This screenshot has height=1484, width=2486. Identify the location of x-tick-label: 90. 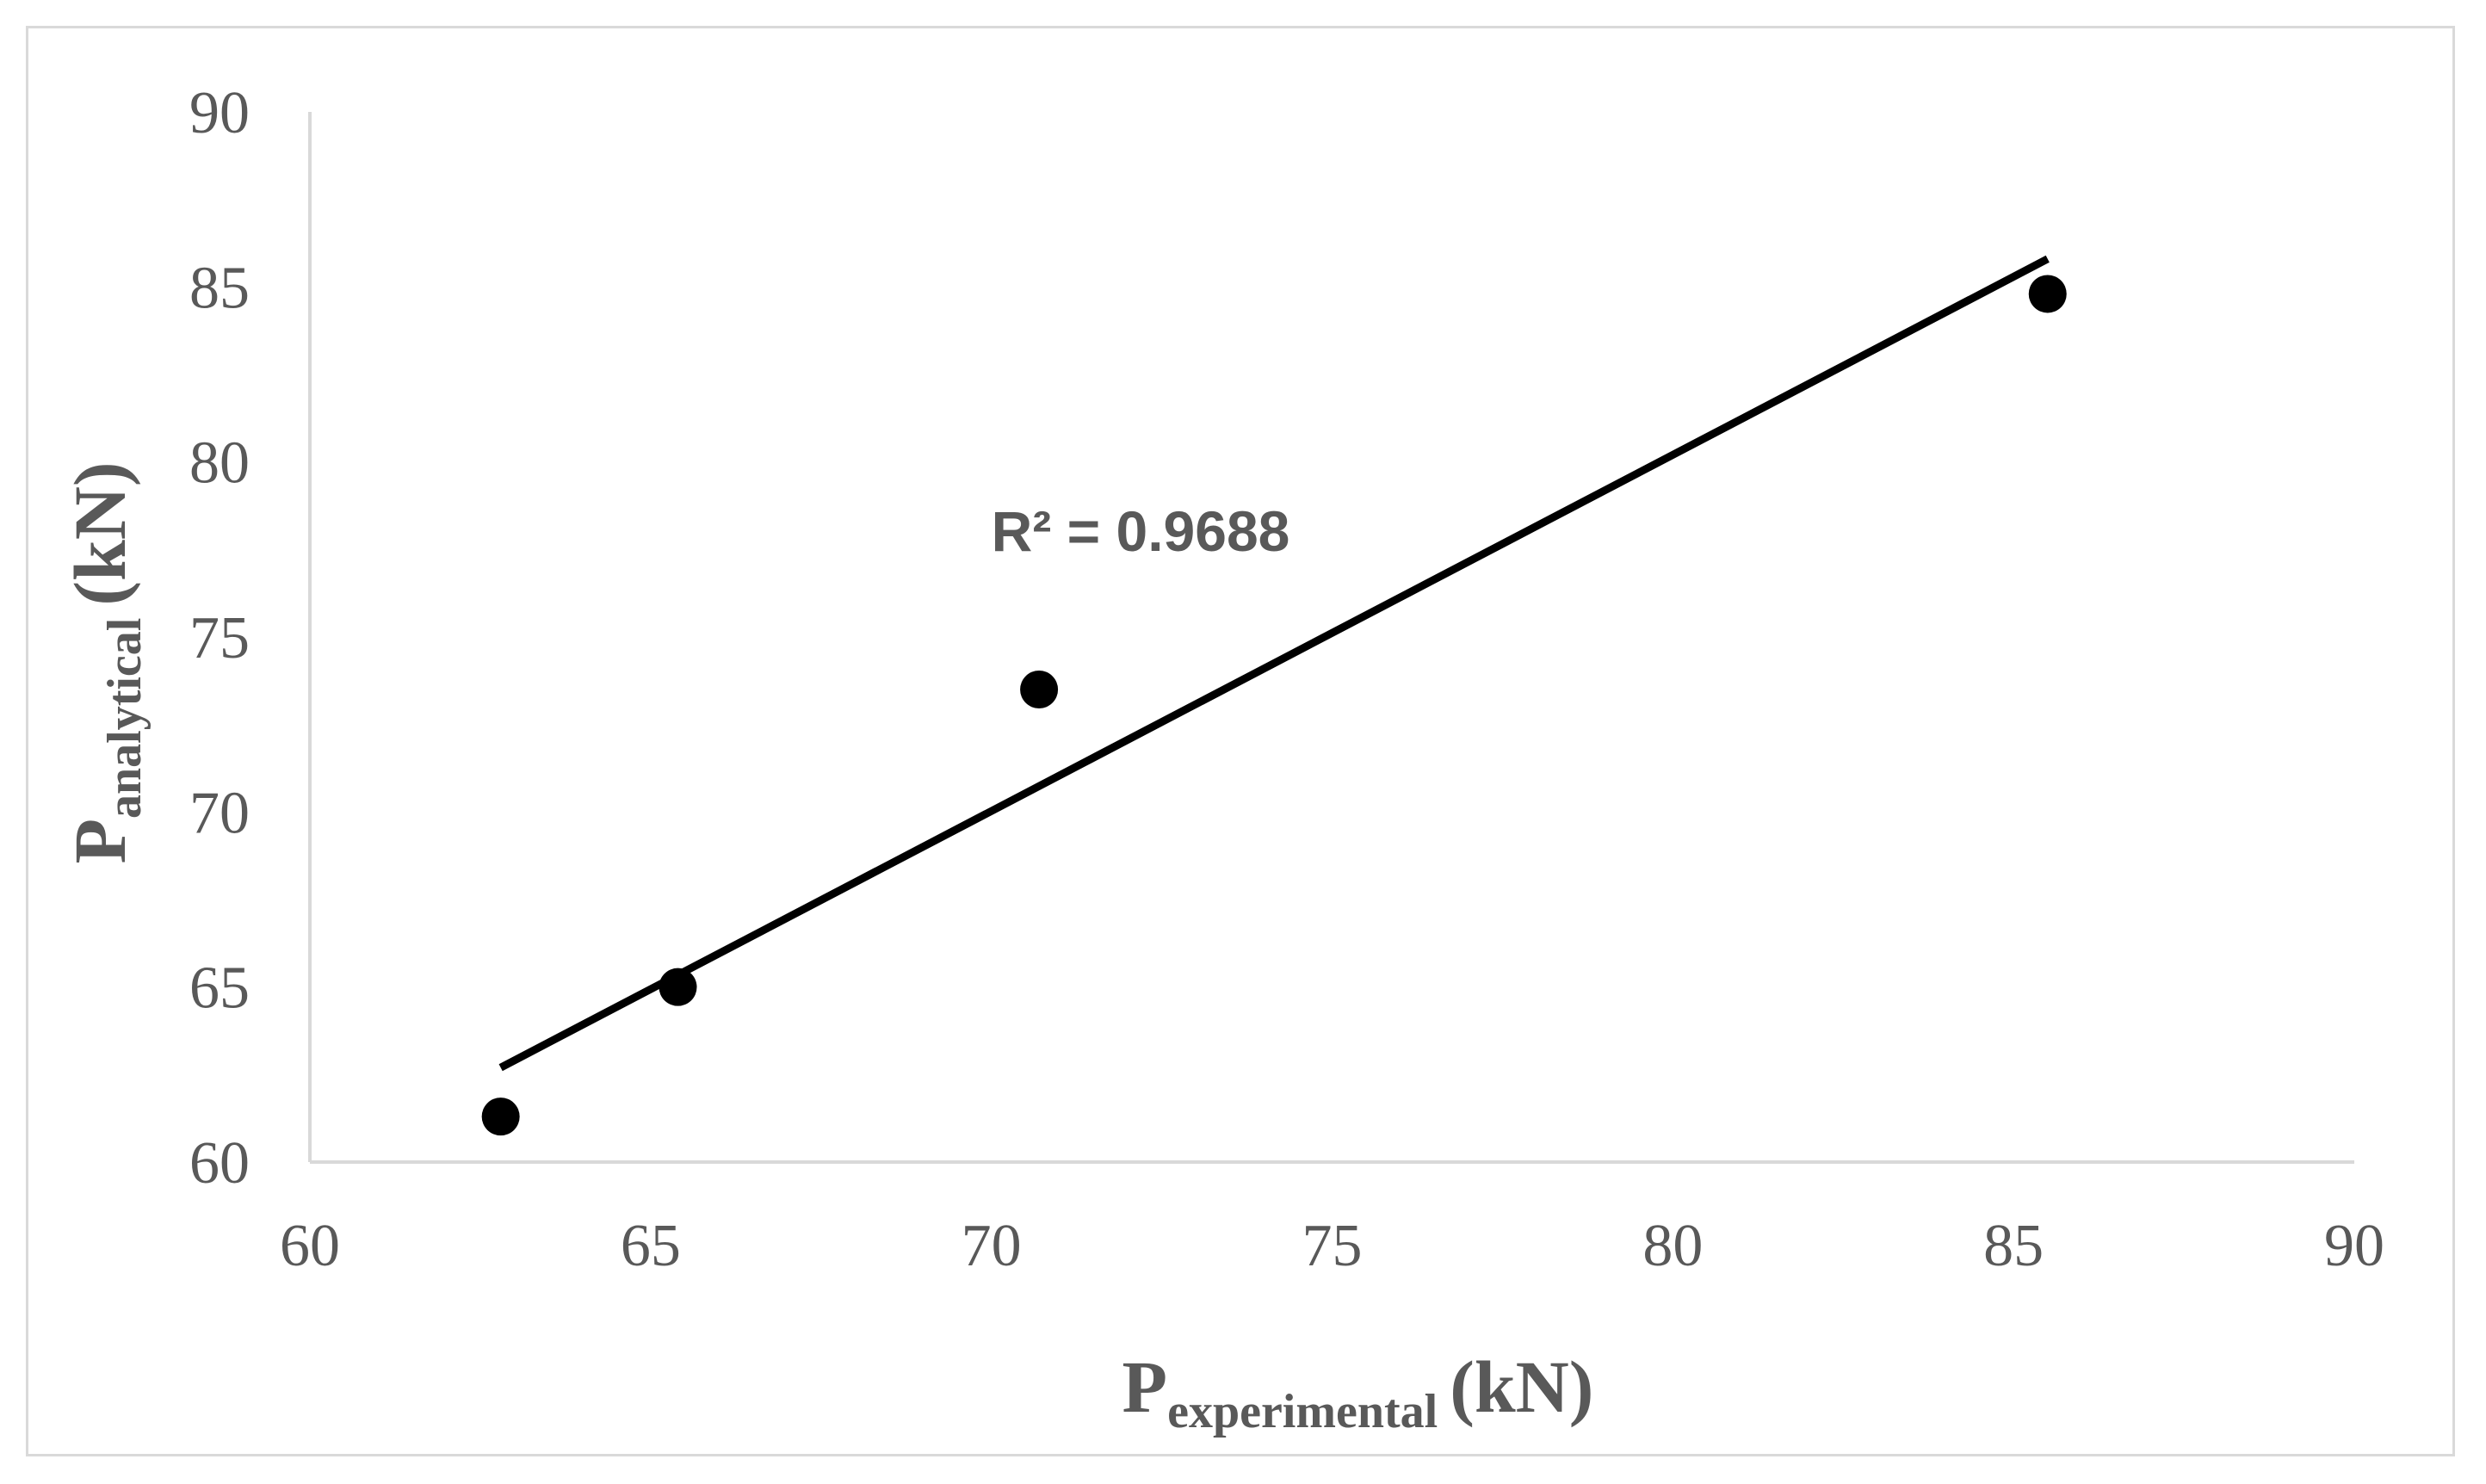
(2354, 1246).